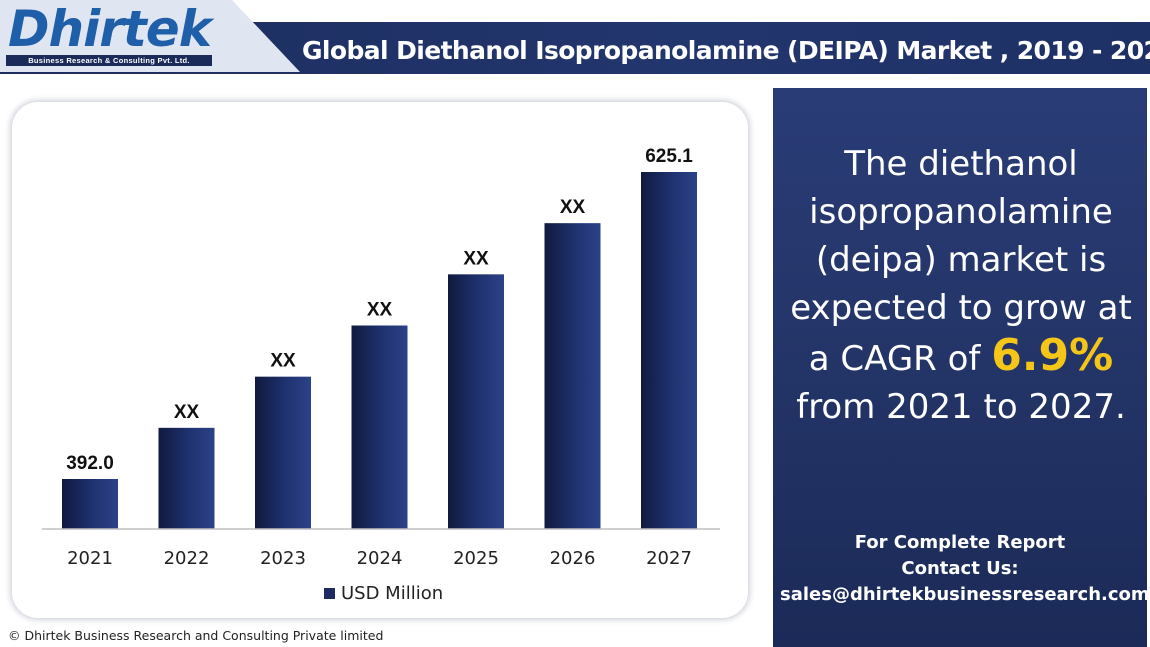  Describe the element at coordinates (1052, 355) in the screenshot. I see `cagr-value: 6.9%` at that location.